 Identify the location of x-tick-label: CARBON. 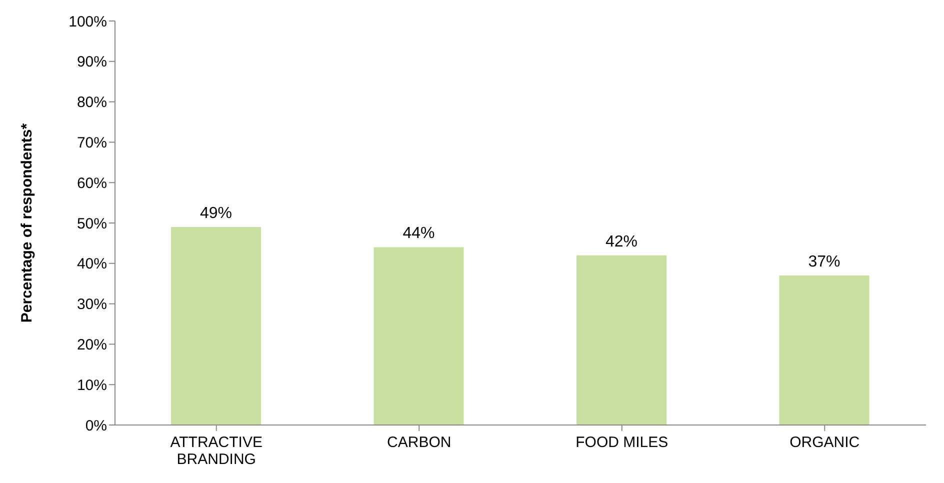
(419, 442).